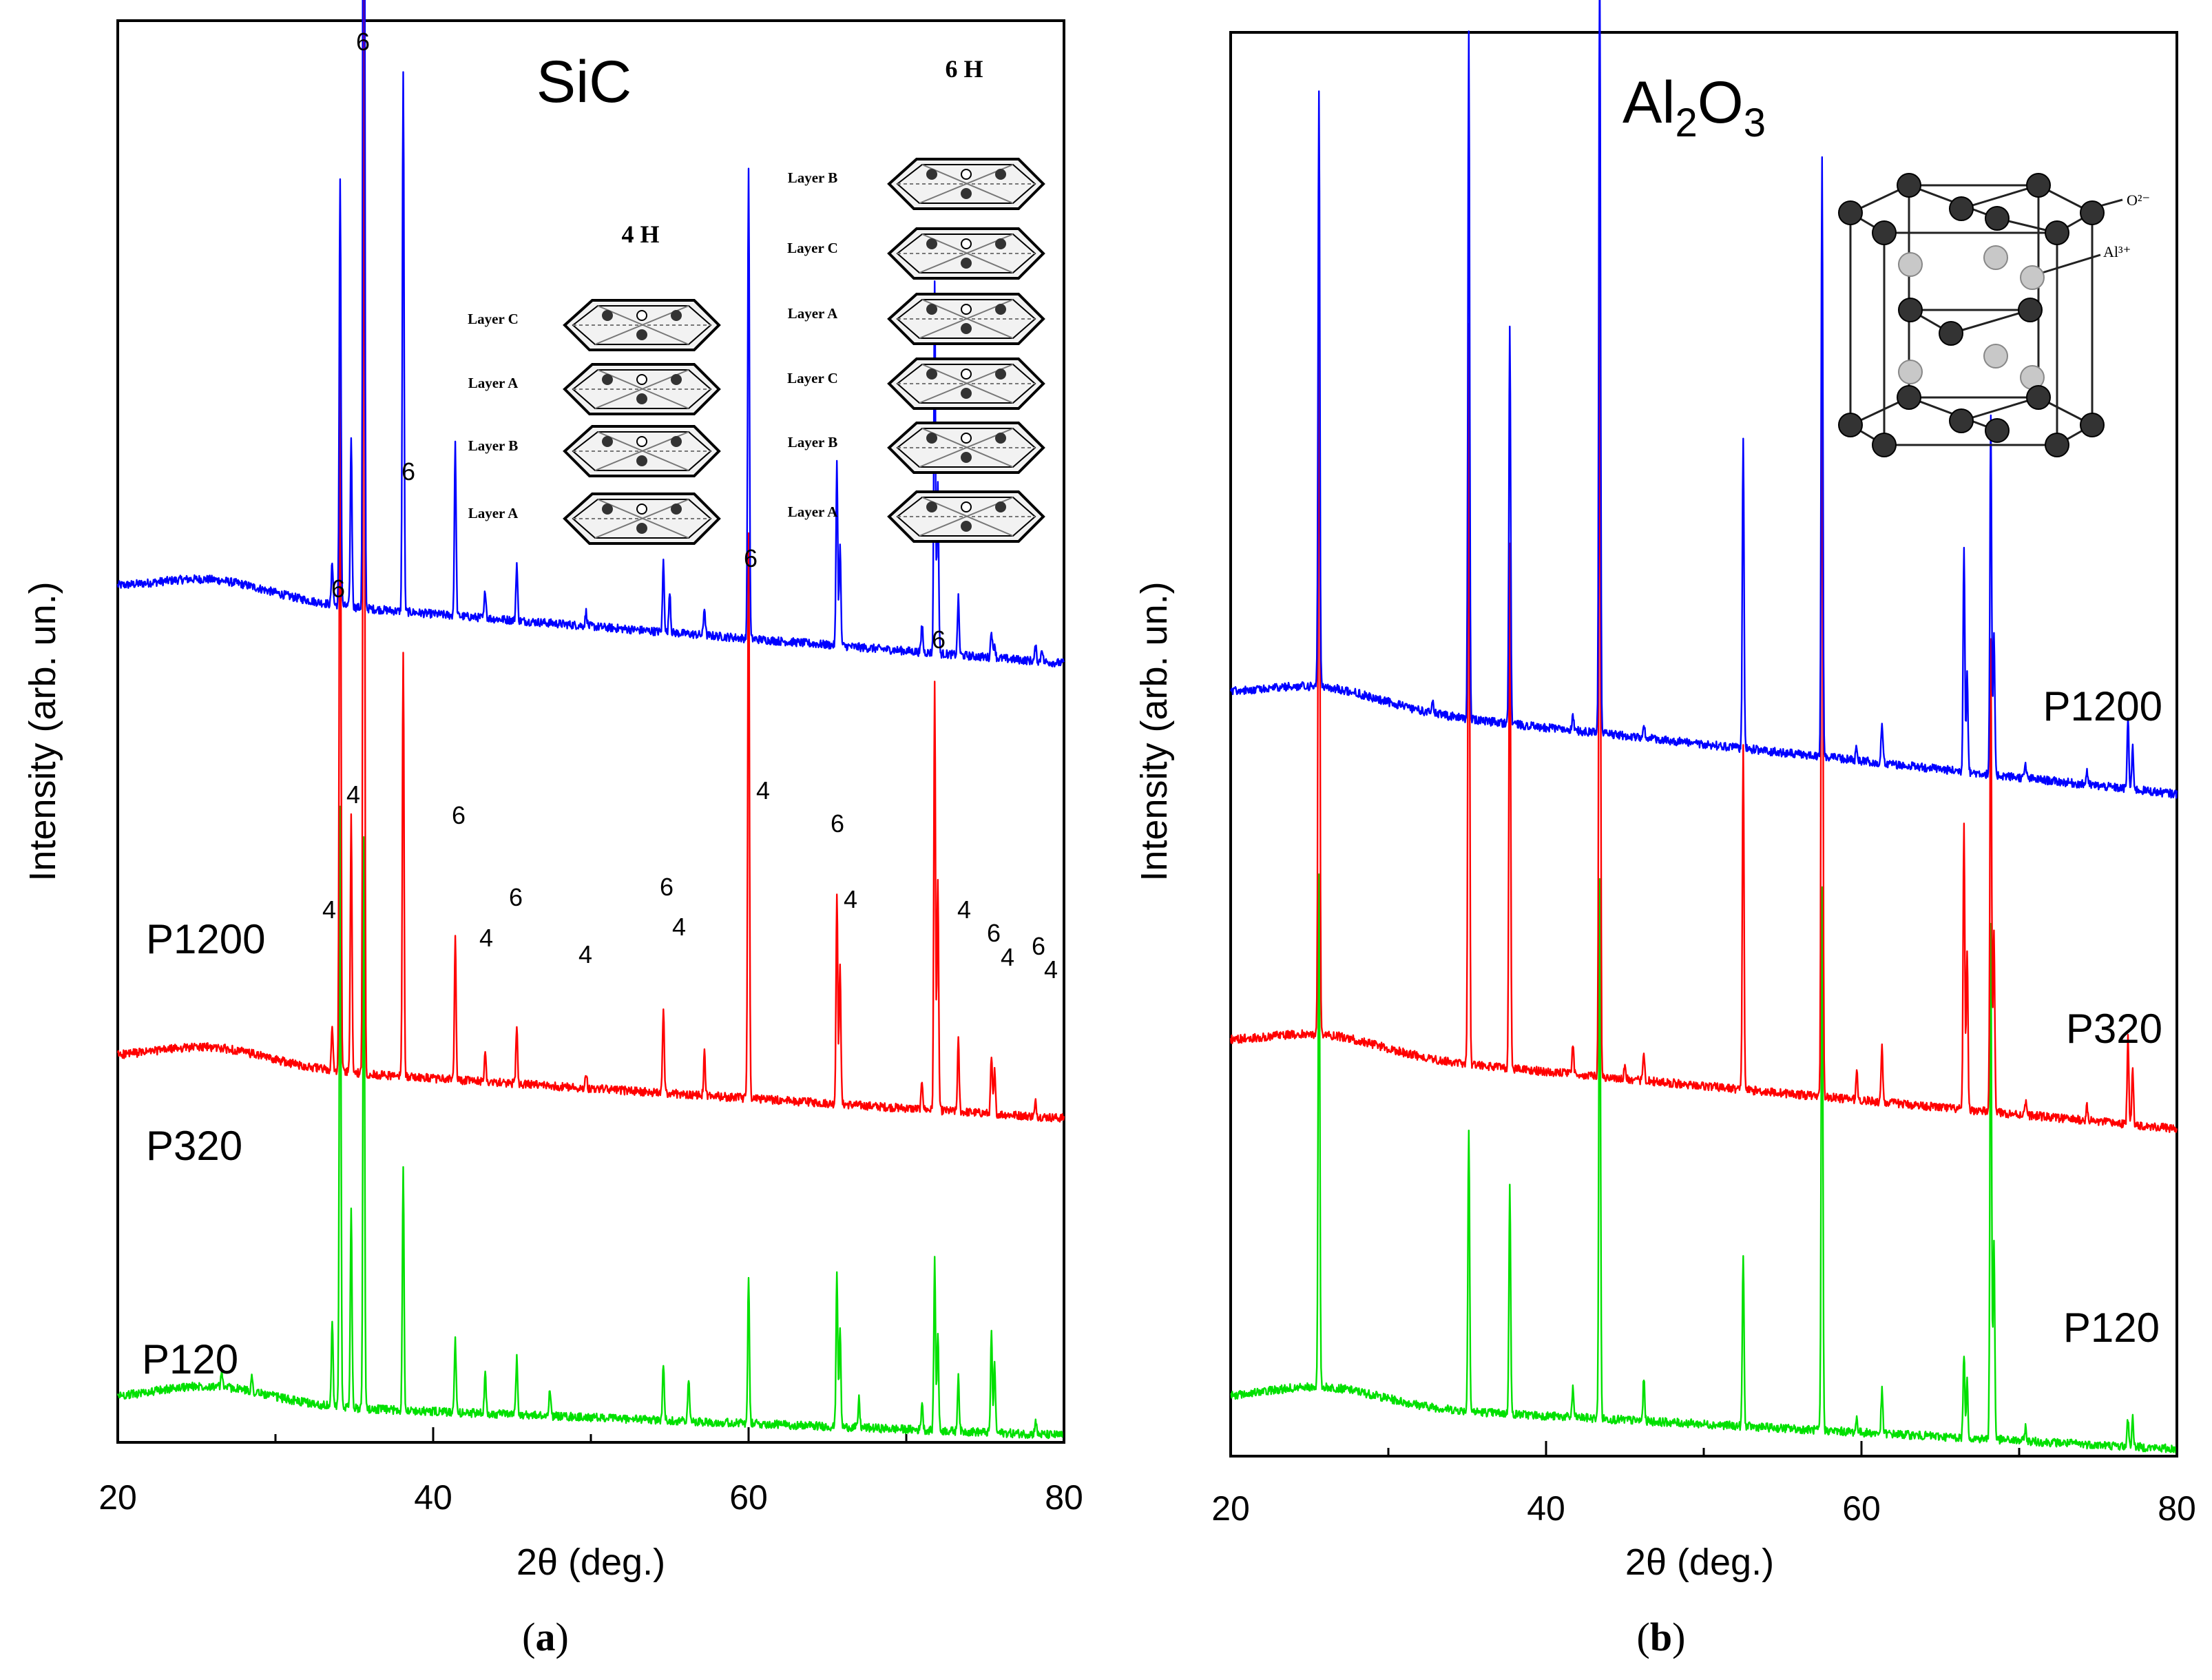  I want to click on series-line-p120, so click(1704, 1163).